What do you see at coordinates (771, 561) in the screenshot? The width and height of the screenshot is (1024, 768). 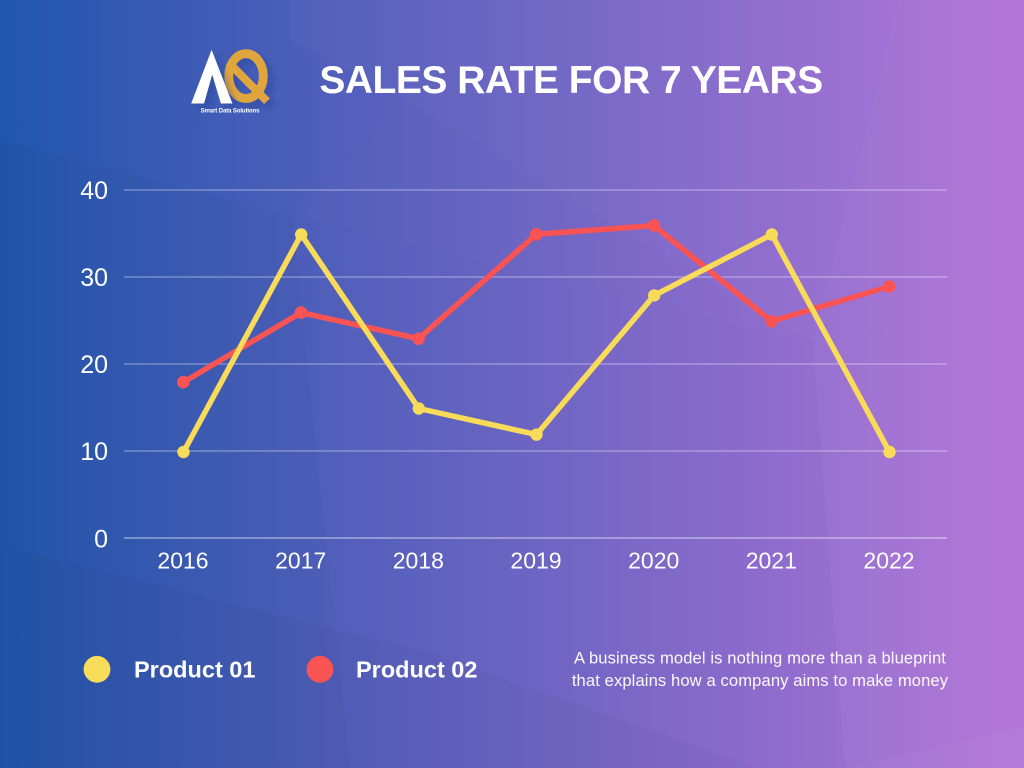 I see `svg-text: 2021` at bounding box center [771, 561].